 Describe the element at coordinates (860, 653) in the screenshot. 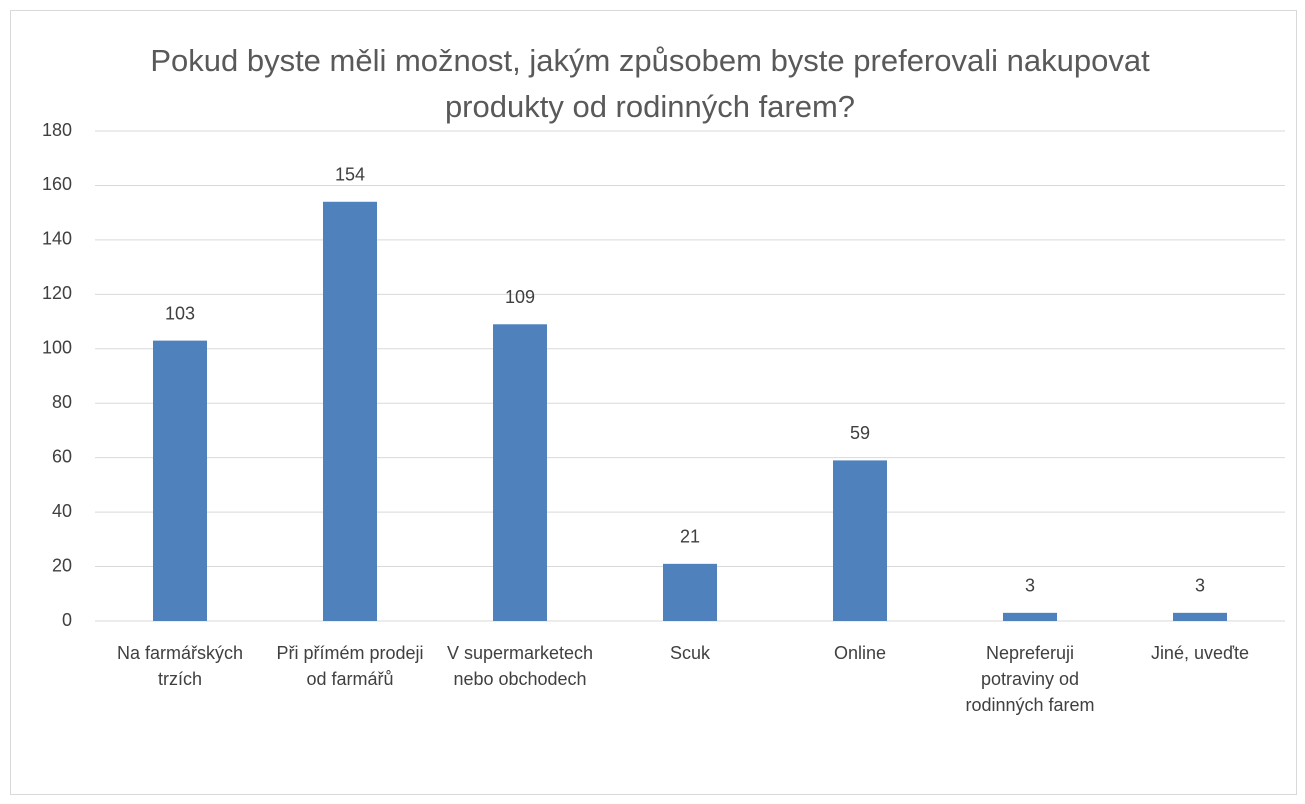

I see `x-tick-label: Online` at that location.